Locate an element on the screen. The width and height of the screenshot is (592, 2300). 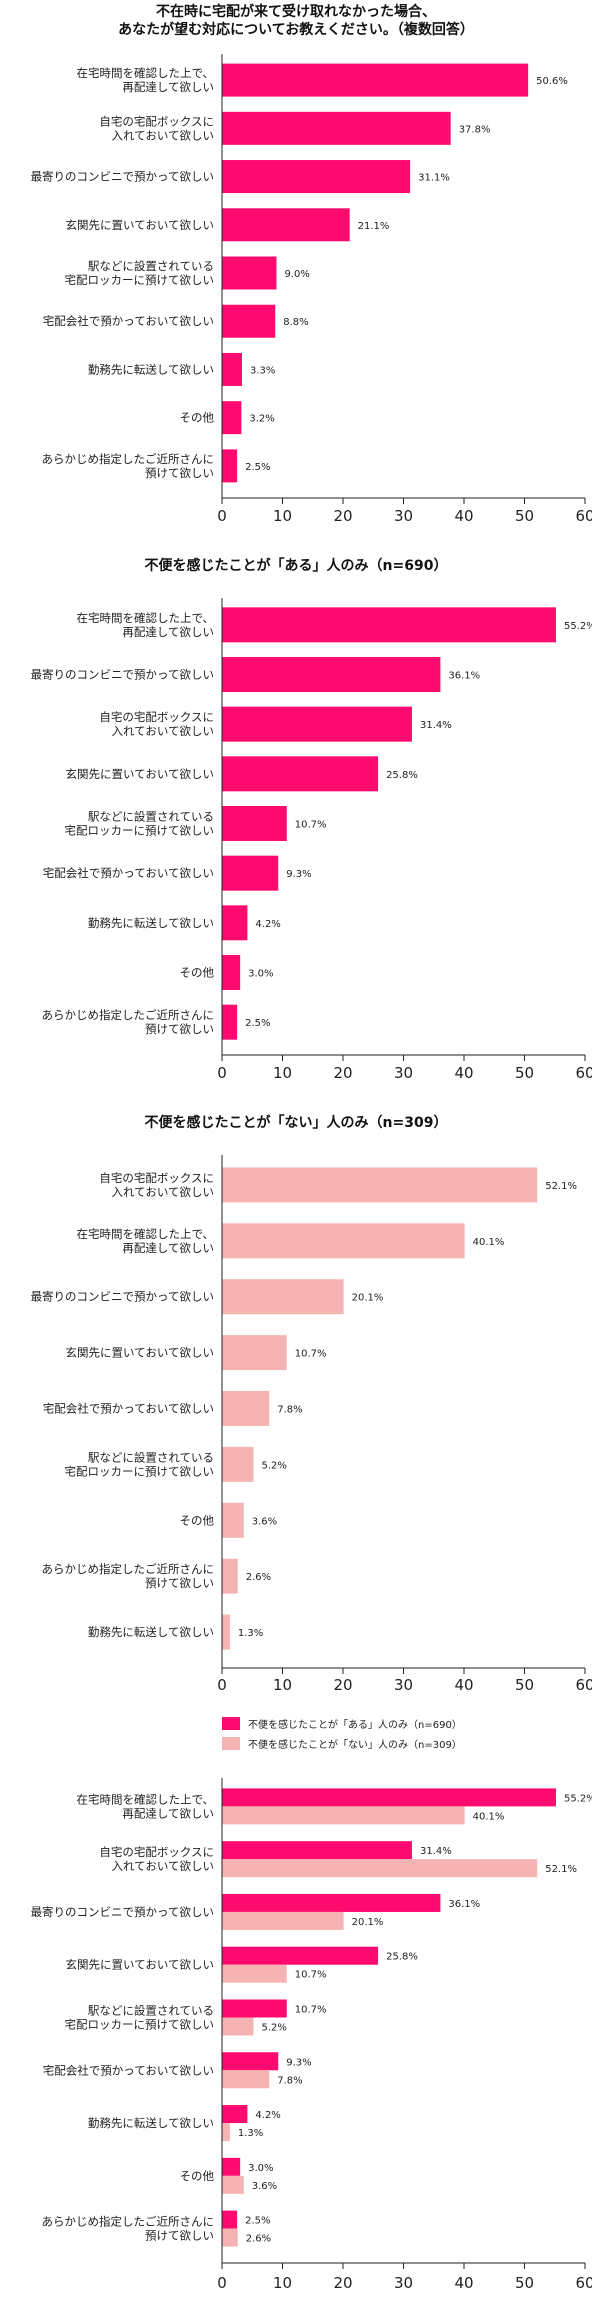
x-tick-label: 0 is located at coordinates (222, 2283).